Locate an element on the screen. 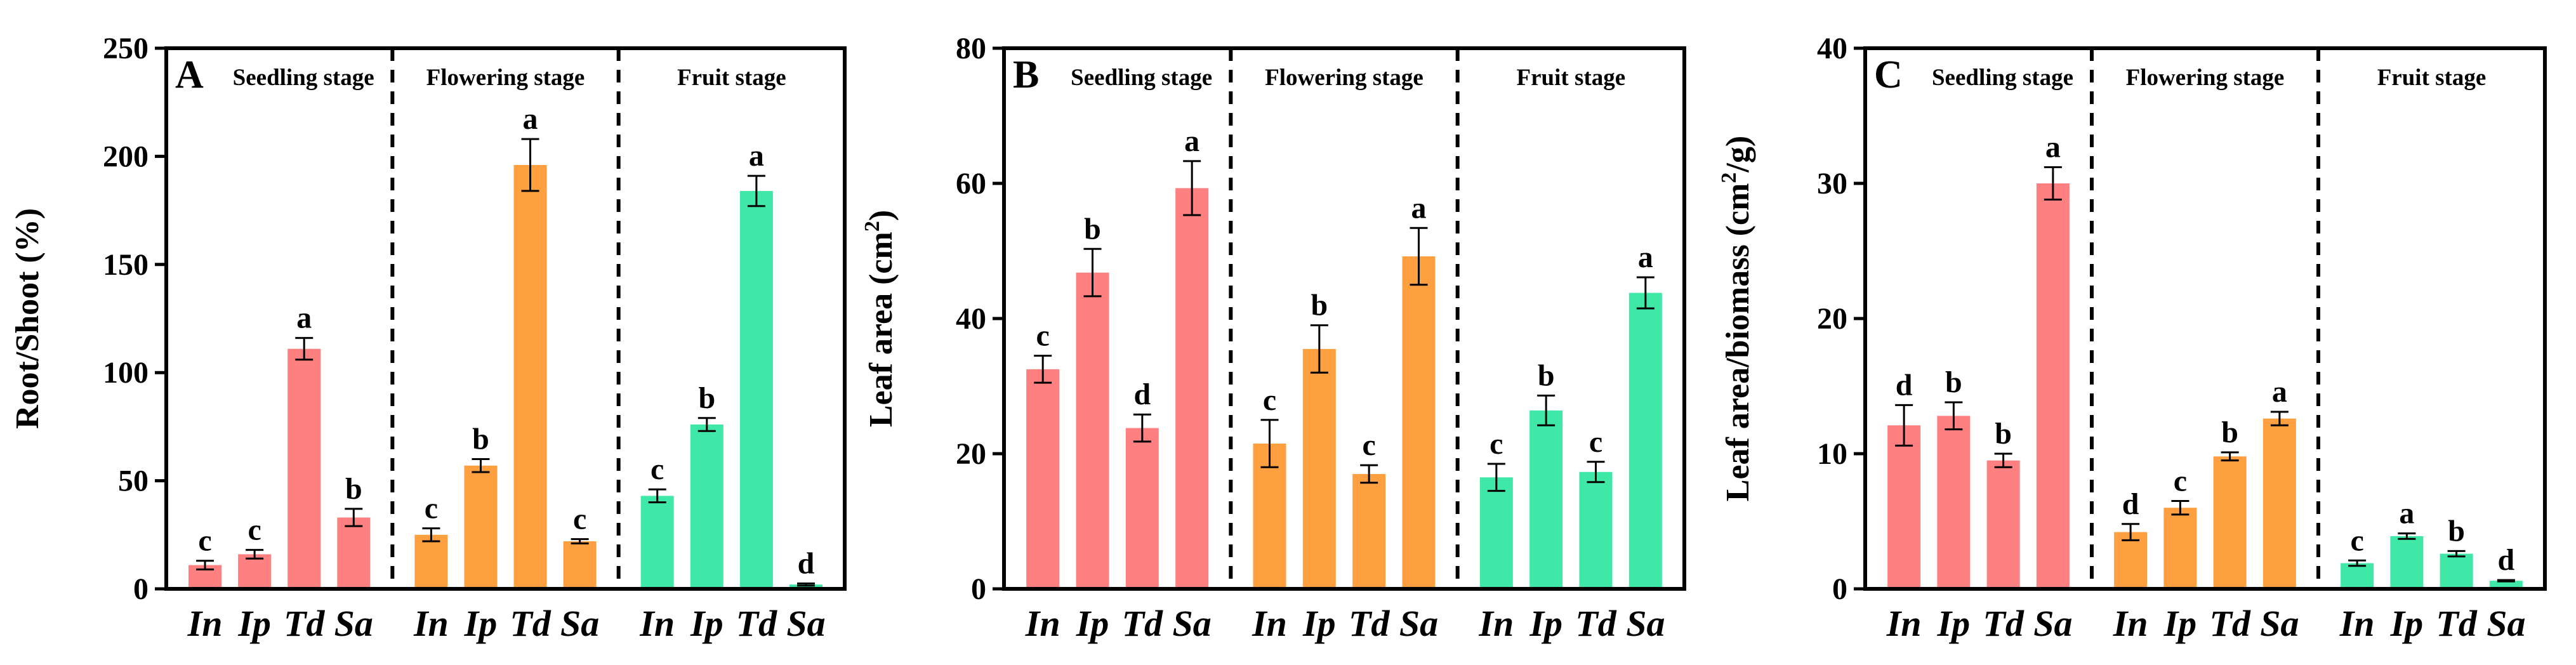 The image size is (2576, 665). y-axis-label-end: /g) is located at coordinates (1738, 154).